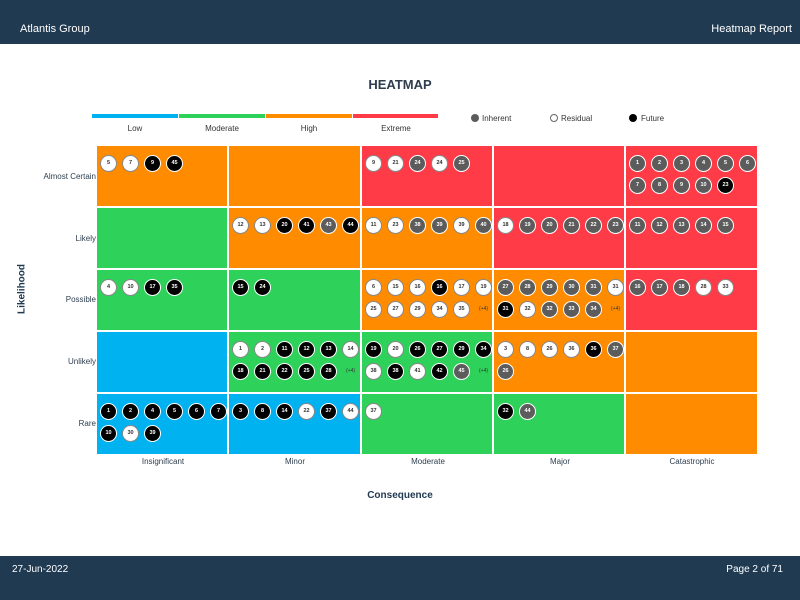 The image size is (800, 600). Describe the element at coordinates (692, 239) in the screenshot. I see `heatmap-cell: 11 12 13 14 15` at that location.